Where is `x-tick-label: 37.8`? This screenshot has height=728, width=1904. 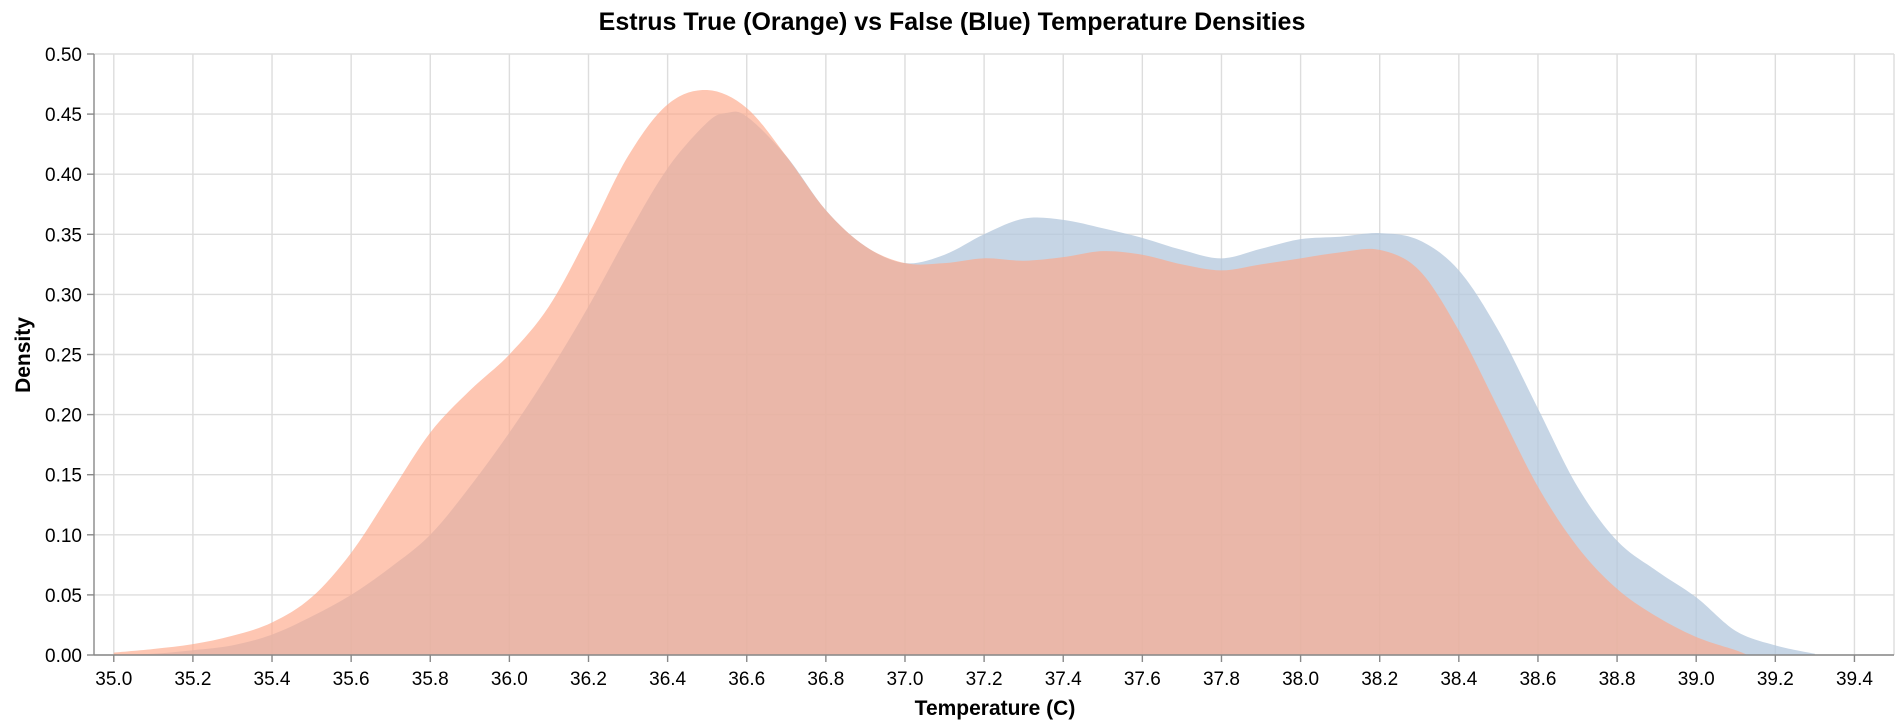 x-tick-label: 37.8 is located at coordinates (1221, 679).